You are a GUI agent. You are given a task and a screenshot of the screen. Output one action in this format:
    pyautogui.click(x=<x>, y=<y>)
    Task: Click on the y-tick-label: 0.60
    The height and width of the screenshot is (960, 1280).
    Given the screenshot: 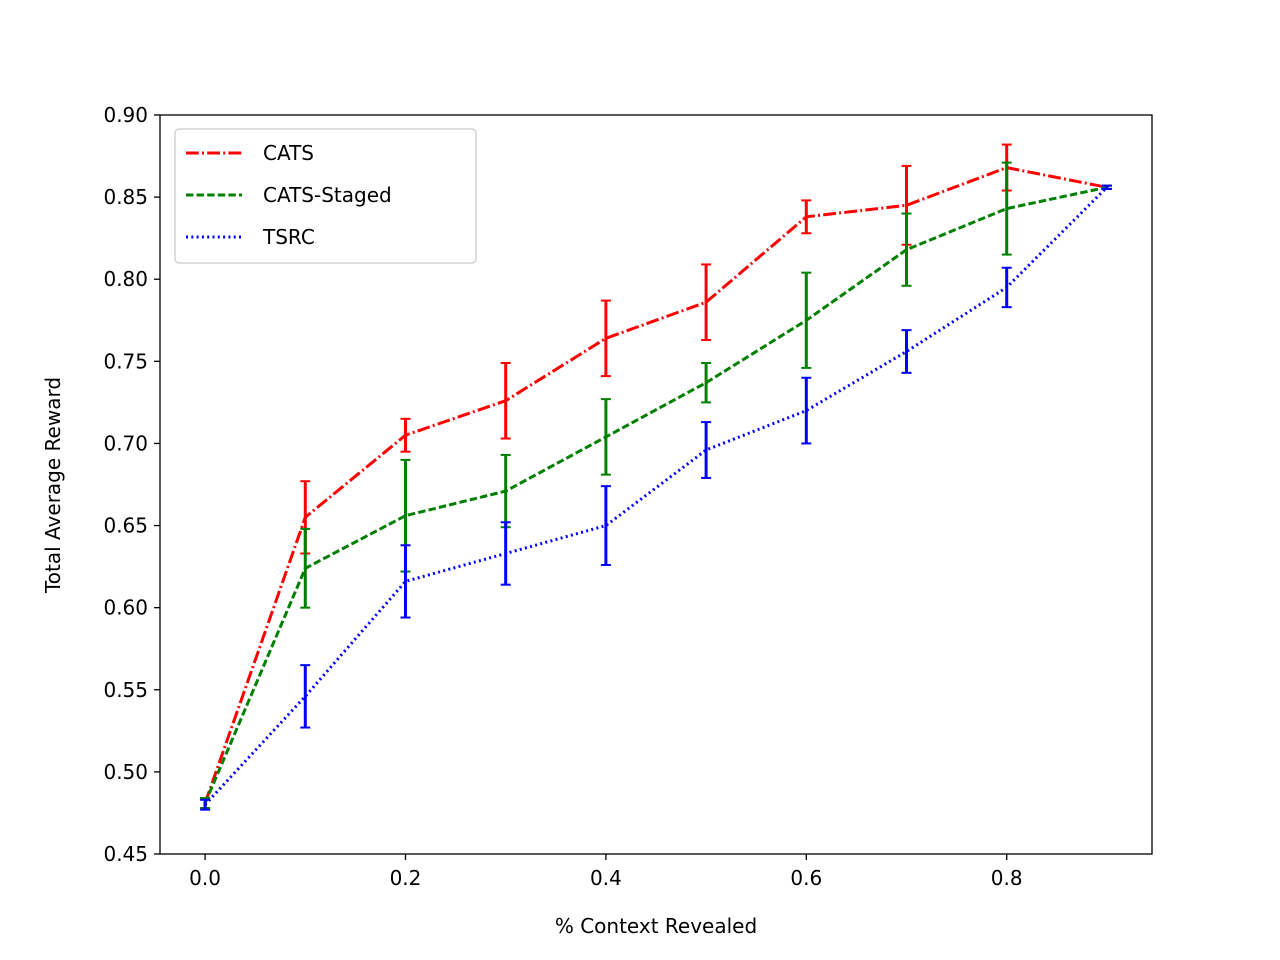 What is the action you would take?
    pyautogui.click(x=125, y=608)
    